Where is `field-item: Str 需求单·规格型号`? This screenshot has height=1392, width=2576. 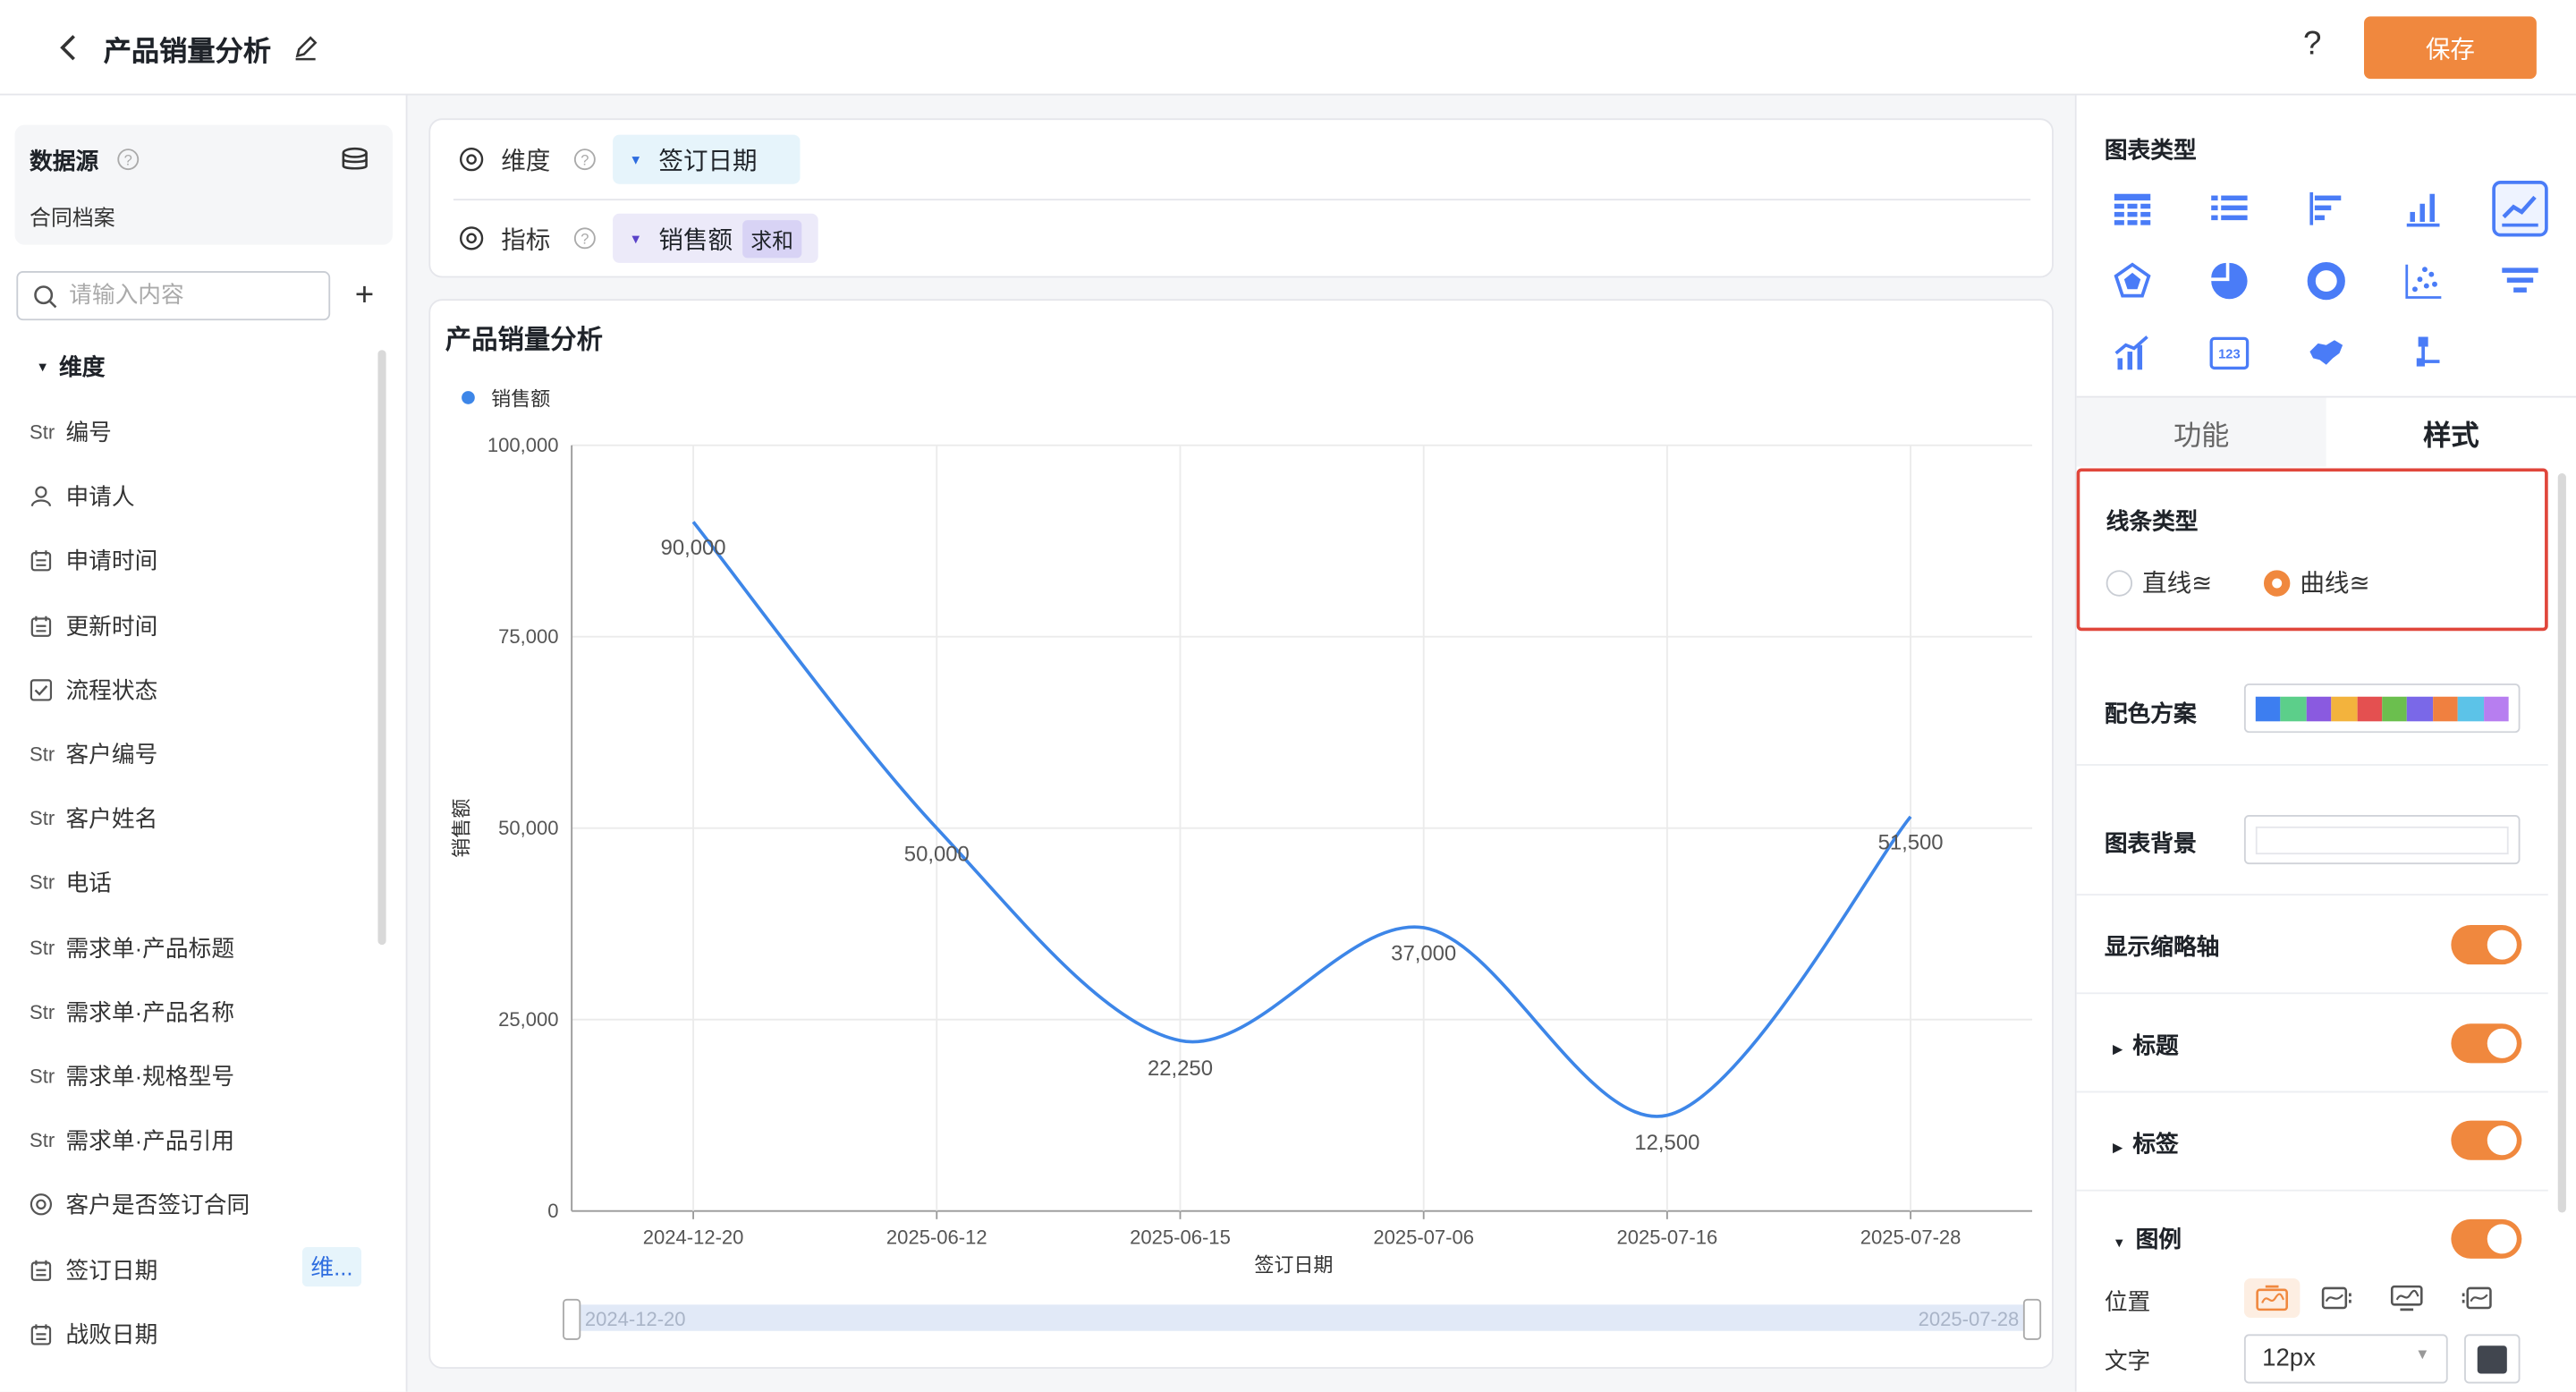 field-item: Str 需求单·规格型号 is located at coordinates (132, 1076).